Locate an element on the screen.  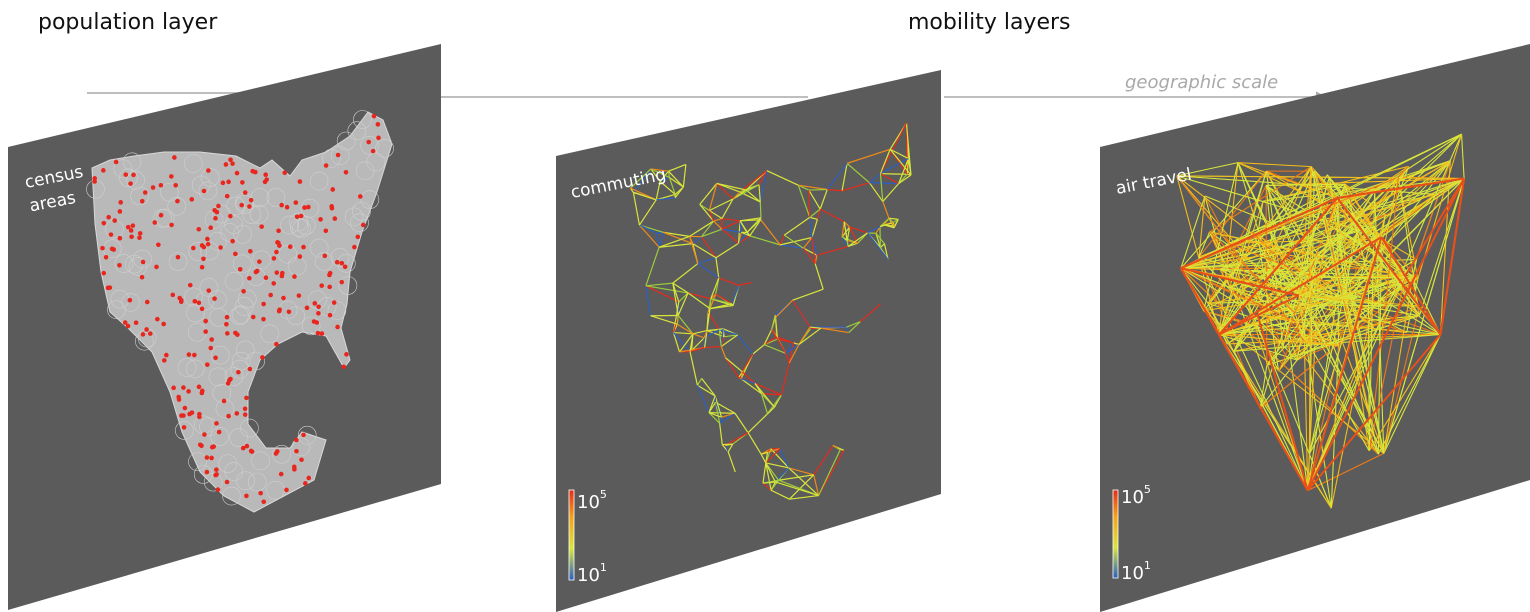
commuting-network is located at coordinates (771, 311).